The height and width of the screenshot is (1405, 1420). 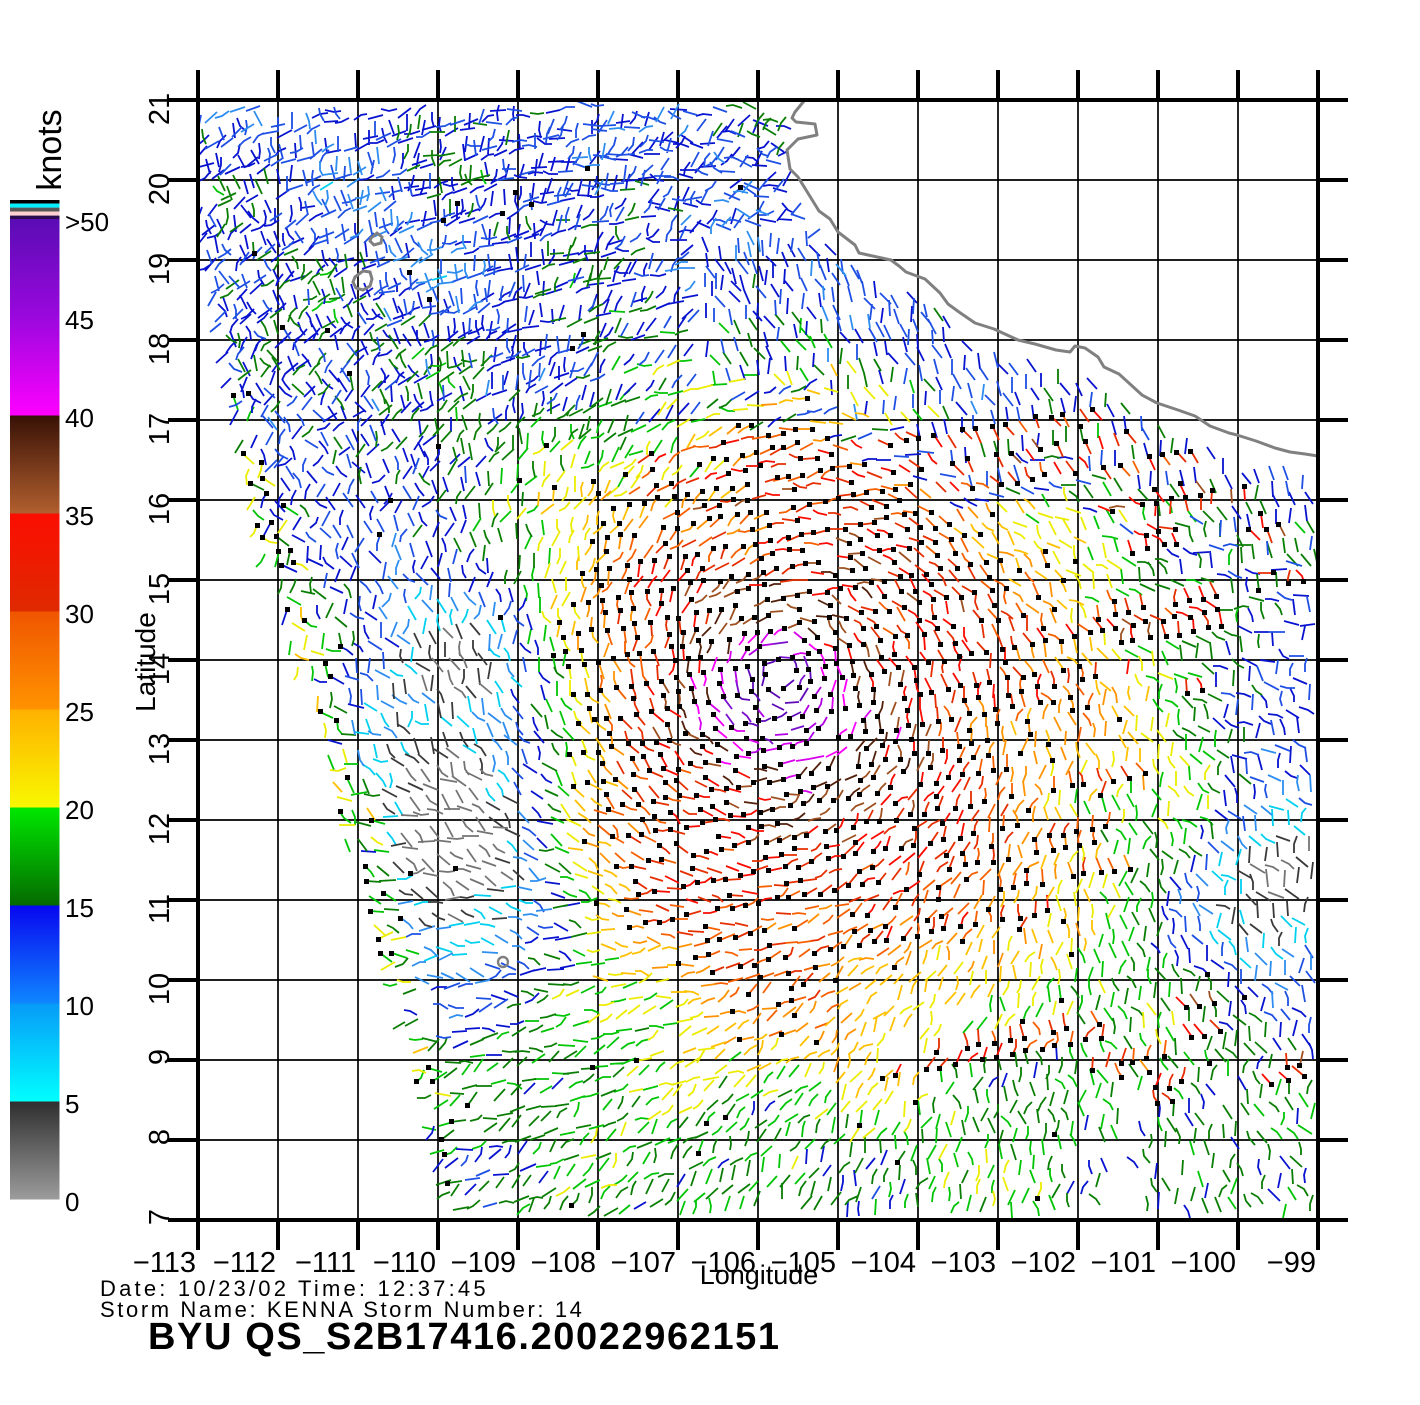 What do you see at coordinates (244, 1263) in the screenshot?
I see `svg-text: −112` at bounding box center [244, 1263].